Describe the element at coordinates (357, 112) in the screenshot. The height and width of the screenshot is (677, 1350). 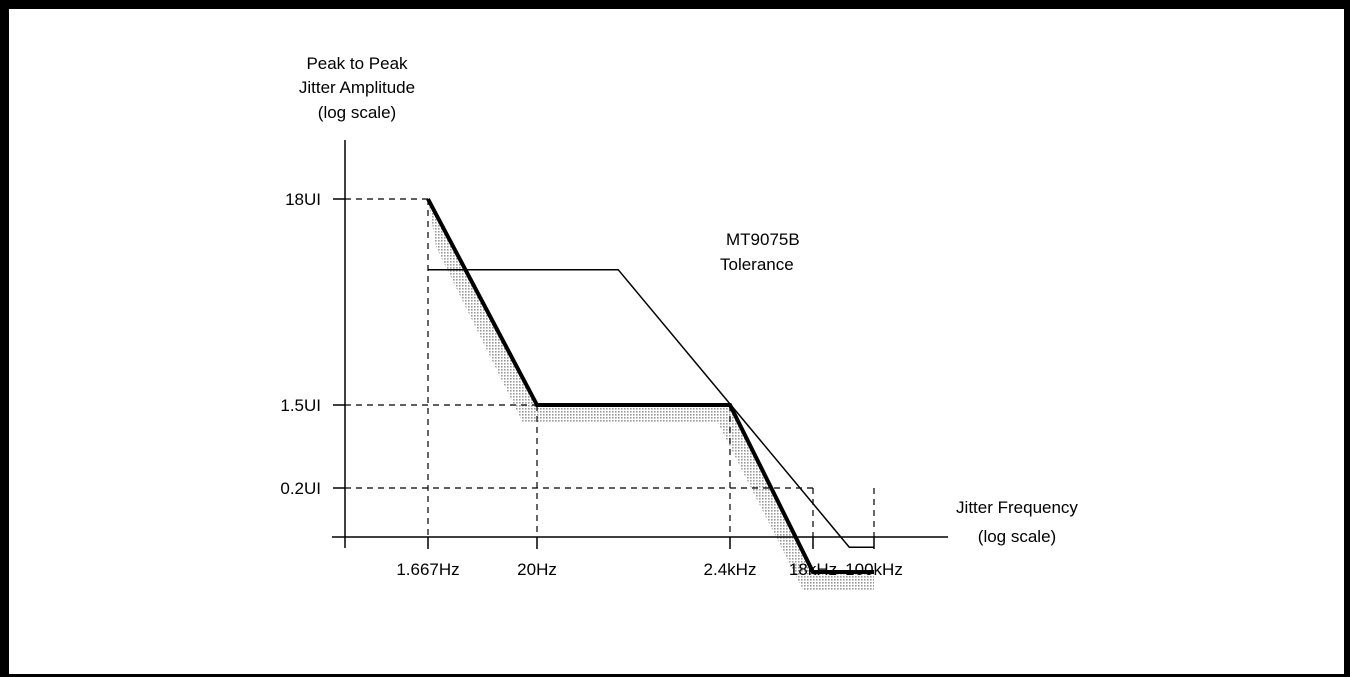
I see `y-axis-title-line-3: (log scale)` at that location.